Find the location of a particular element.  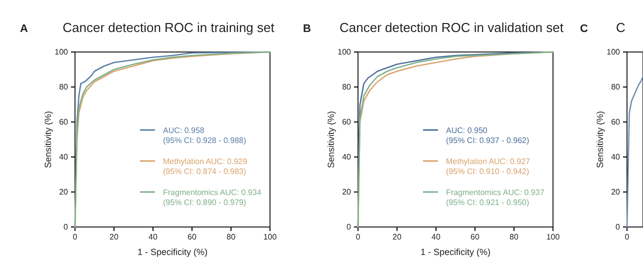

text: C is located at coordinates (584, 29).